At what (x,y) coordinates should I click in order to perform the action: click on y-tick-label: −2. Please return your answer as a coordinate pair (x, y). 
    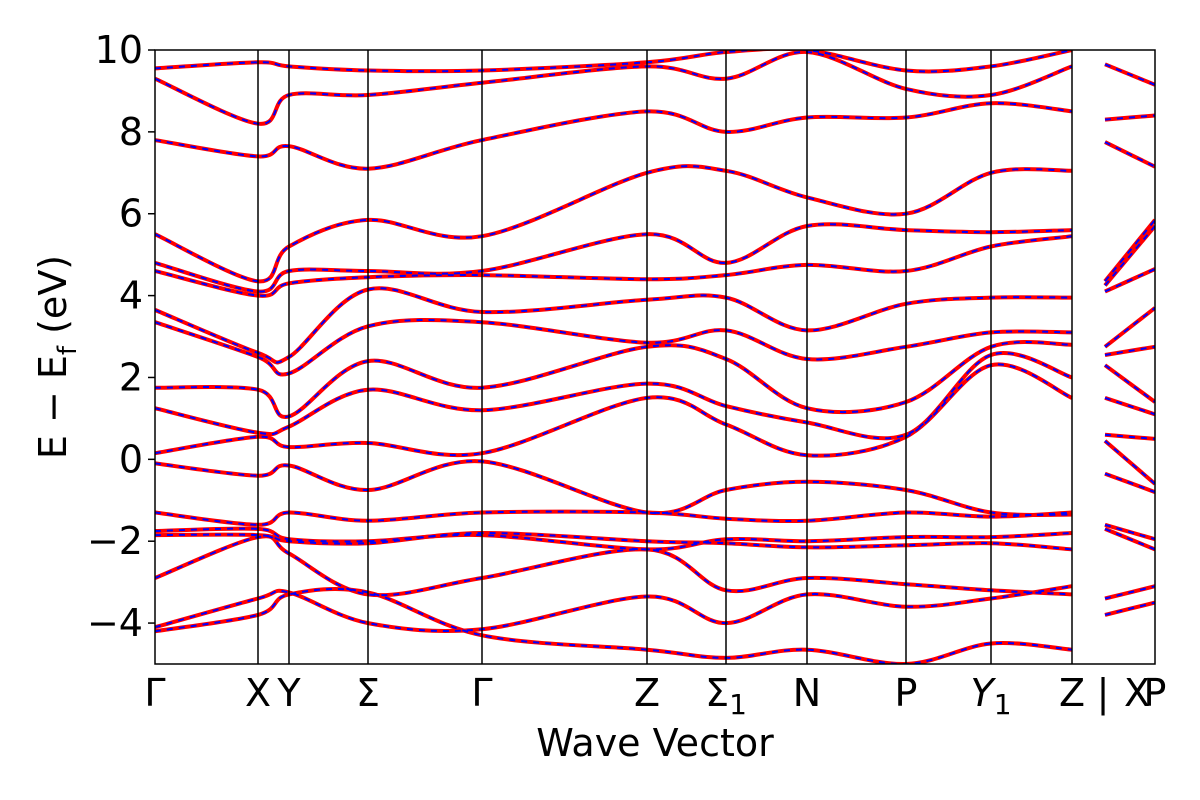
    Looking at the image, I should click on (115, 541).